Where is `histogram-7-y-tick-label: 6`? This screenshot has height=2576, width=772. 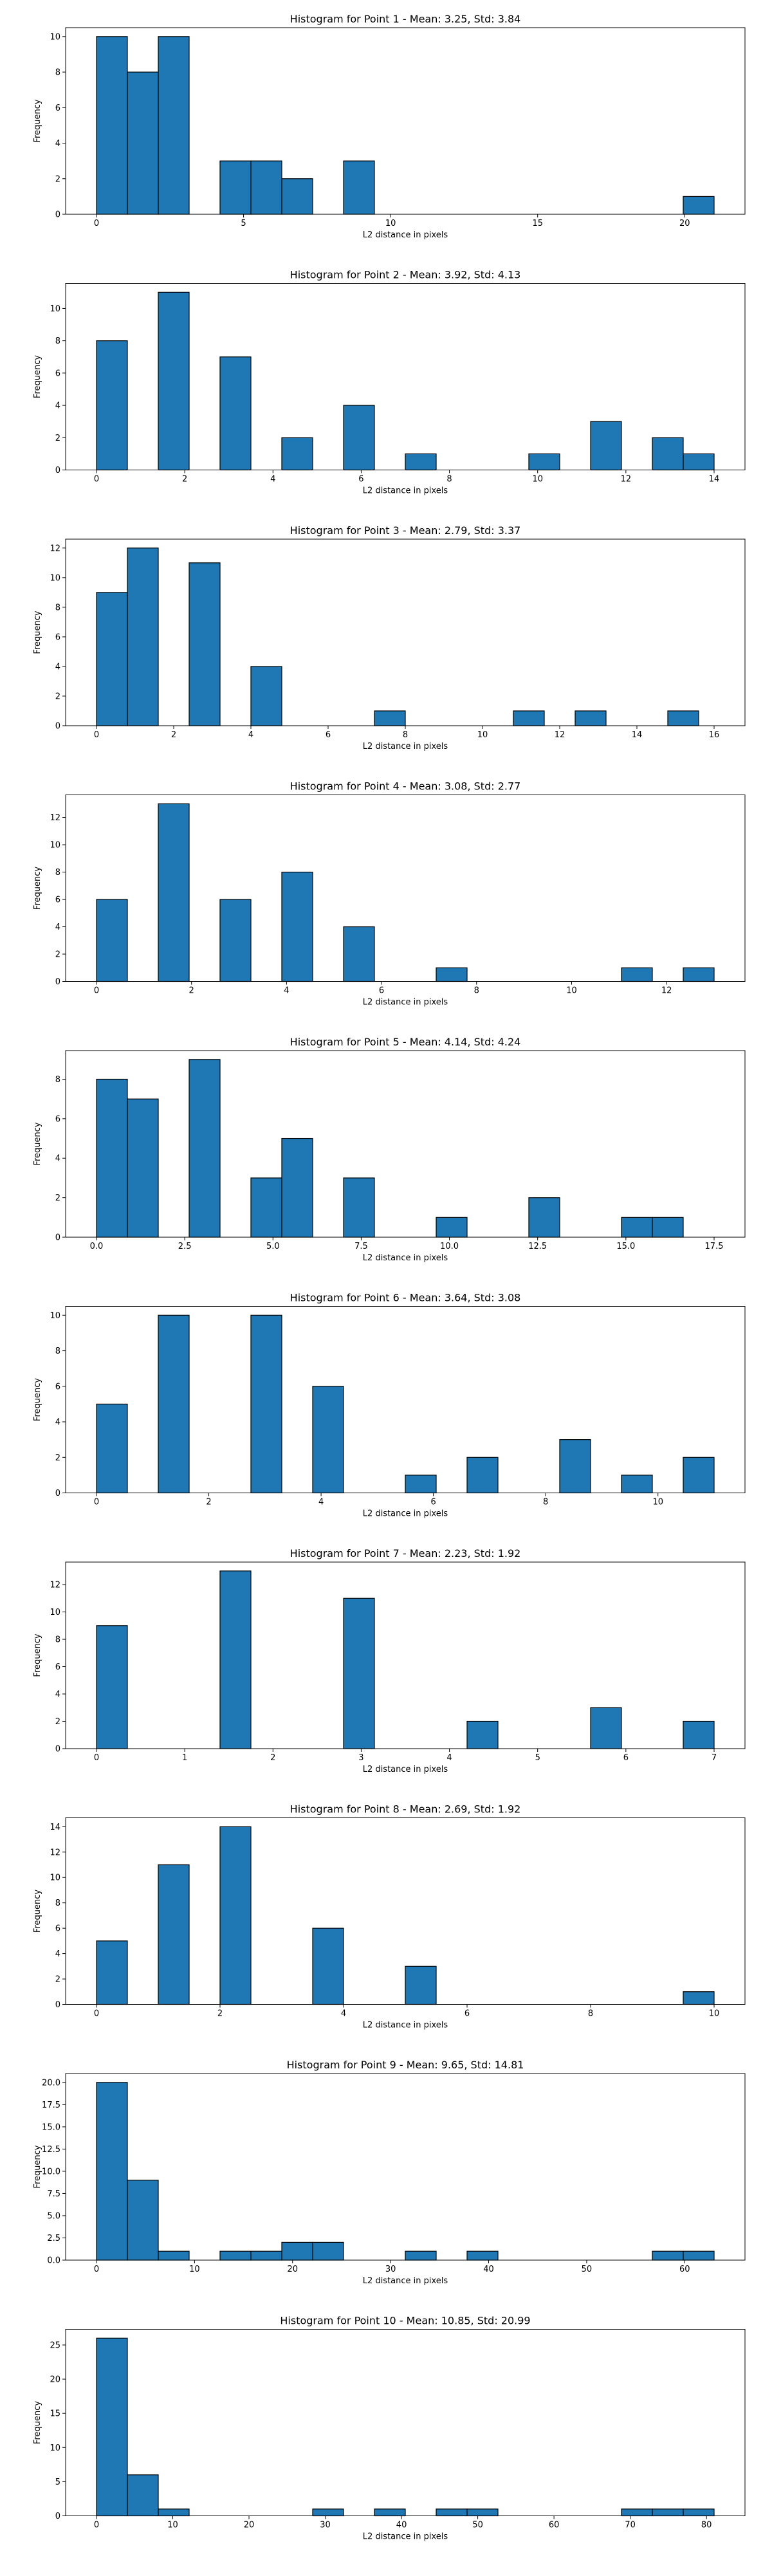
histogram-7-y-tick-label: 6 is located at coordinates (57, 1667).